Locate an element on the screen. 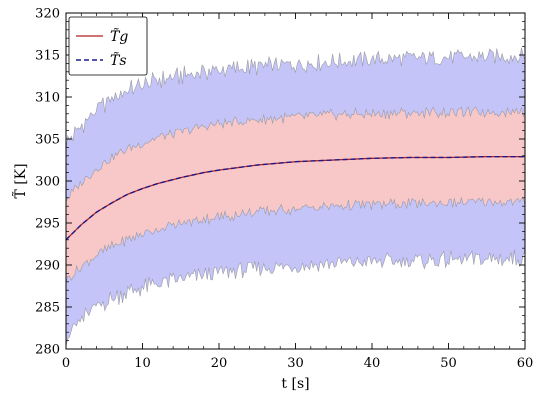 The height and width of the screenshot is (400, 540). legend-label-ts: T̃s is located at coordinates (118, 60).